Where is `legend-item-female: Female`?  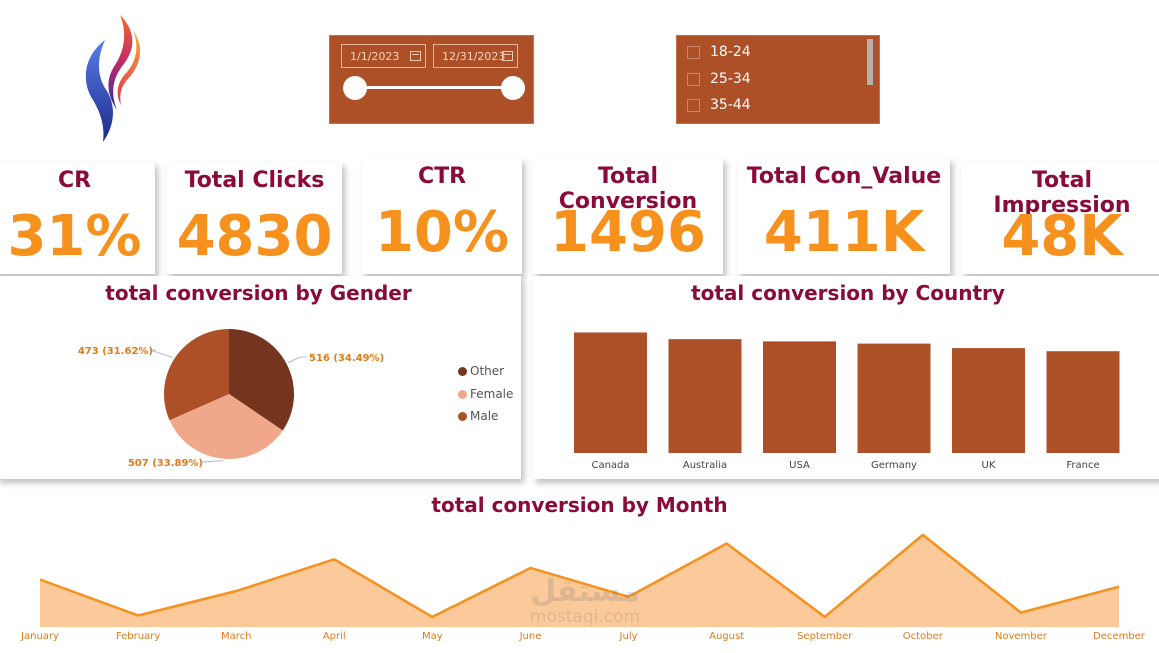
legend-item-female: Female is located at coordinates (485, 394).